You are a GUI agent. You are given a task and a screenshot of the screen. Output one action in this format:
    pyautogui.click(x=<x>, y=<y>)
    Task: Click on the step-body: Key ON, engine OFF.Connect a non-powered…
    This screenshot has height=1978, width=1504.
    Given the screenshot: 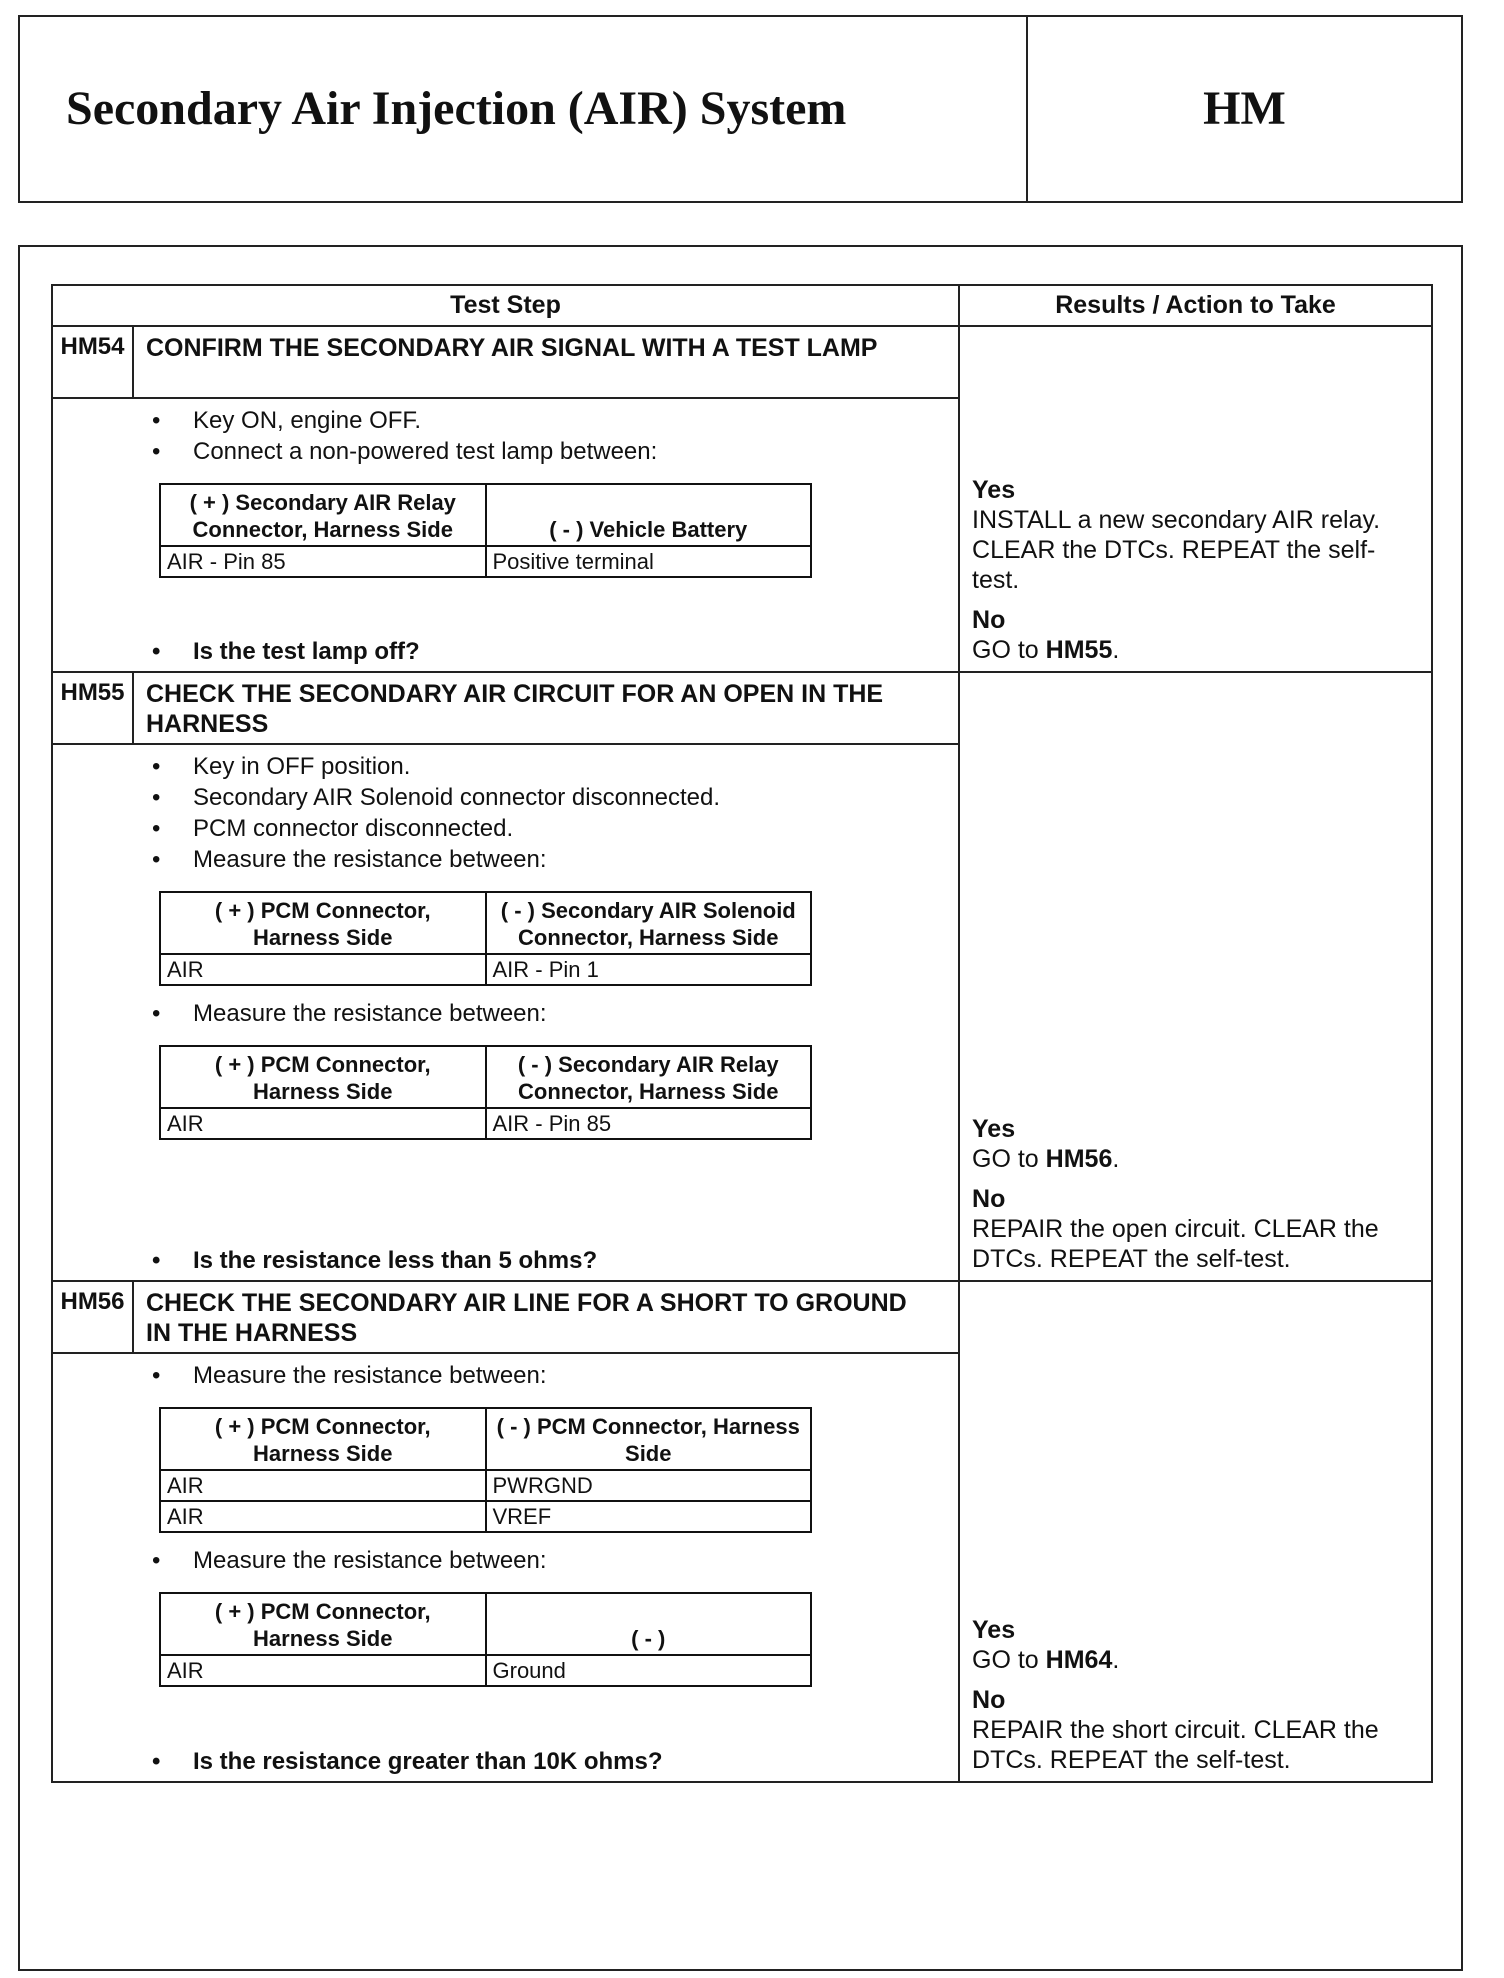 What is the action you would take?
    pyautogui.click(x=505, y=535)
    